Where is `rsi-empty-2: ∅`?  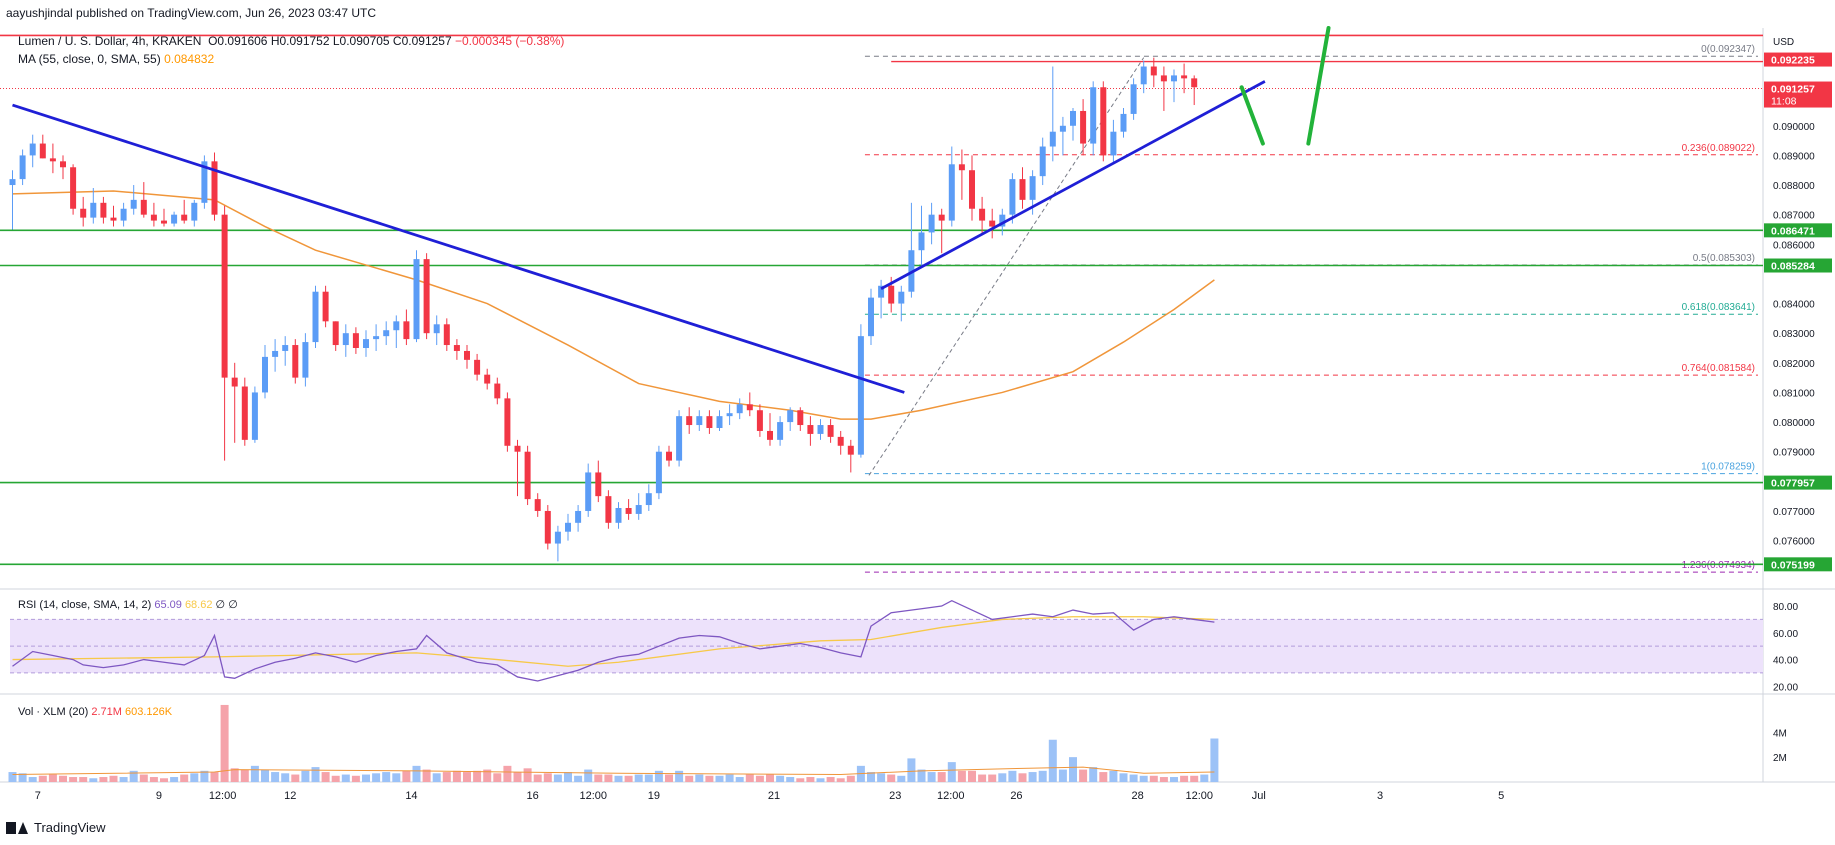
rsi-empty-2: ∅ is located at coordinates (233, 605).